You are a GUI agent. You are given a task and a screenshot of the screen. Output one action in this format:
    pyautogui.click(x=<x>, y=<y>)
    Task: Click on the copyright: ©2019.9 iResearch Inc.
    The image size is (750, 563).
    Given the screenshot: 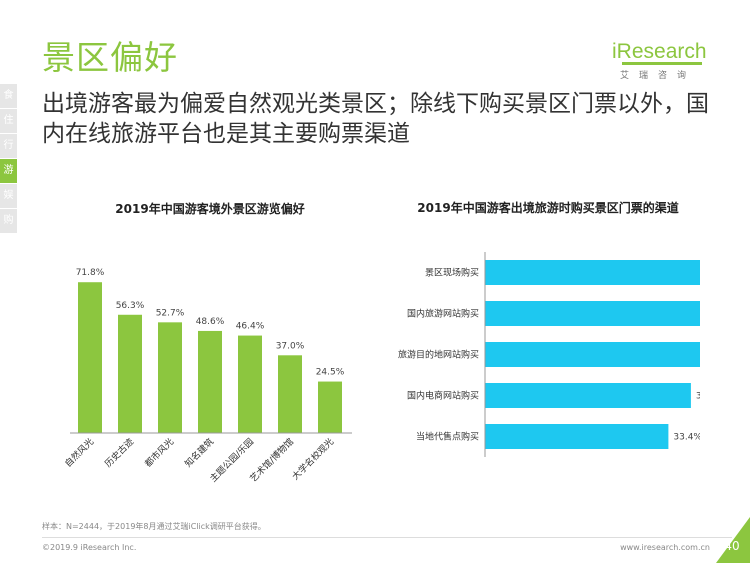 What is the action you would take?
    pyautogui.click(x=89, y=547)
    